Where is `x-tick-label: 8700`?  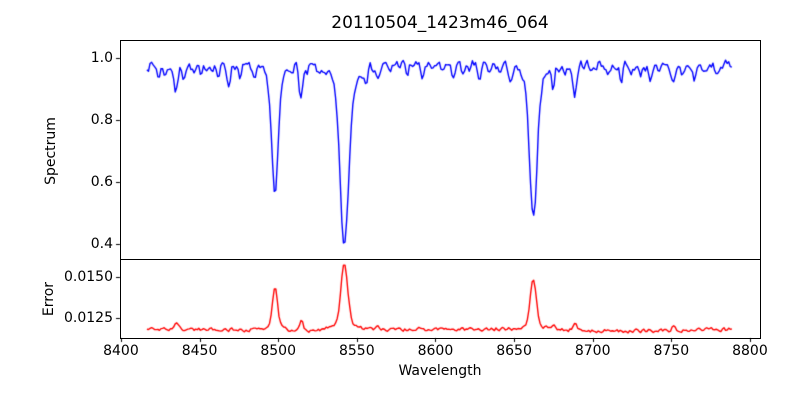 x-tick-label: 8700 is located at coordinates (592, 351).